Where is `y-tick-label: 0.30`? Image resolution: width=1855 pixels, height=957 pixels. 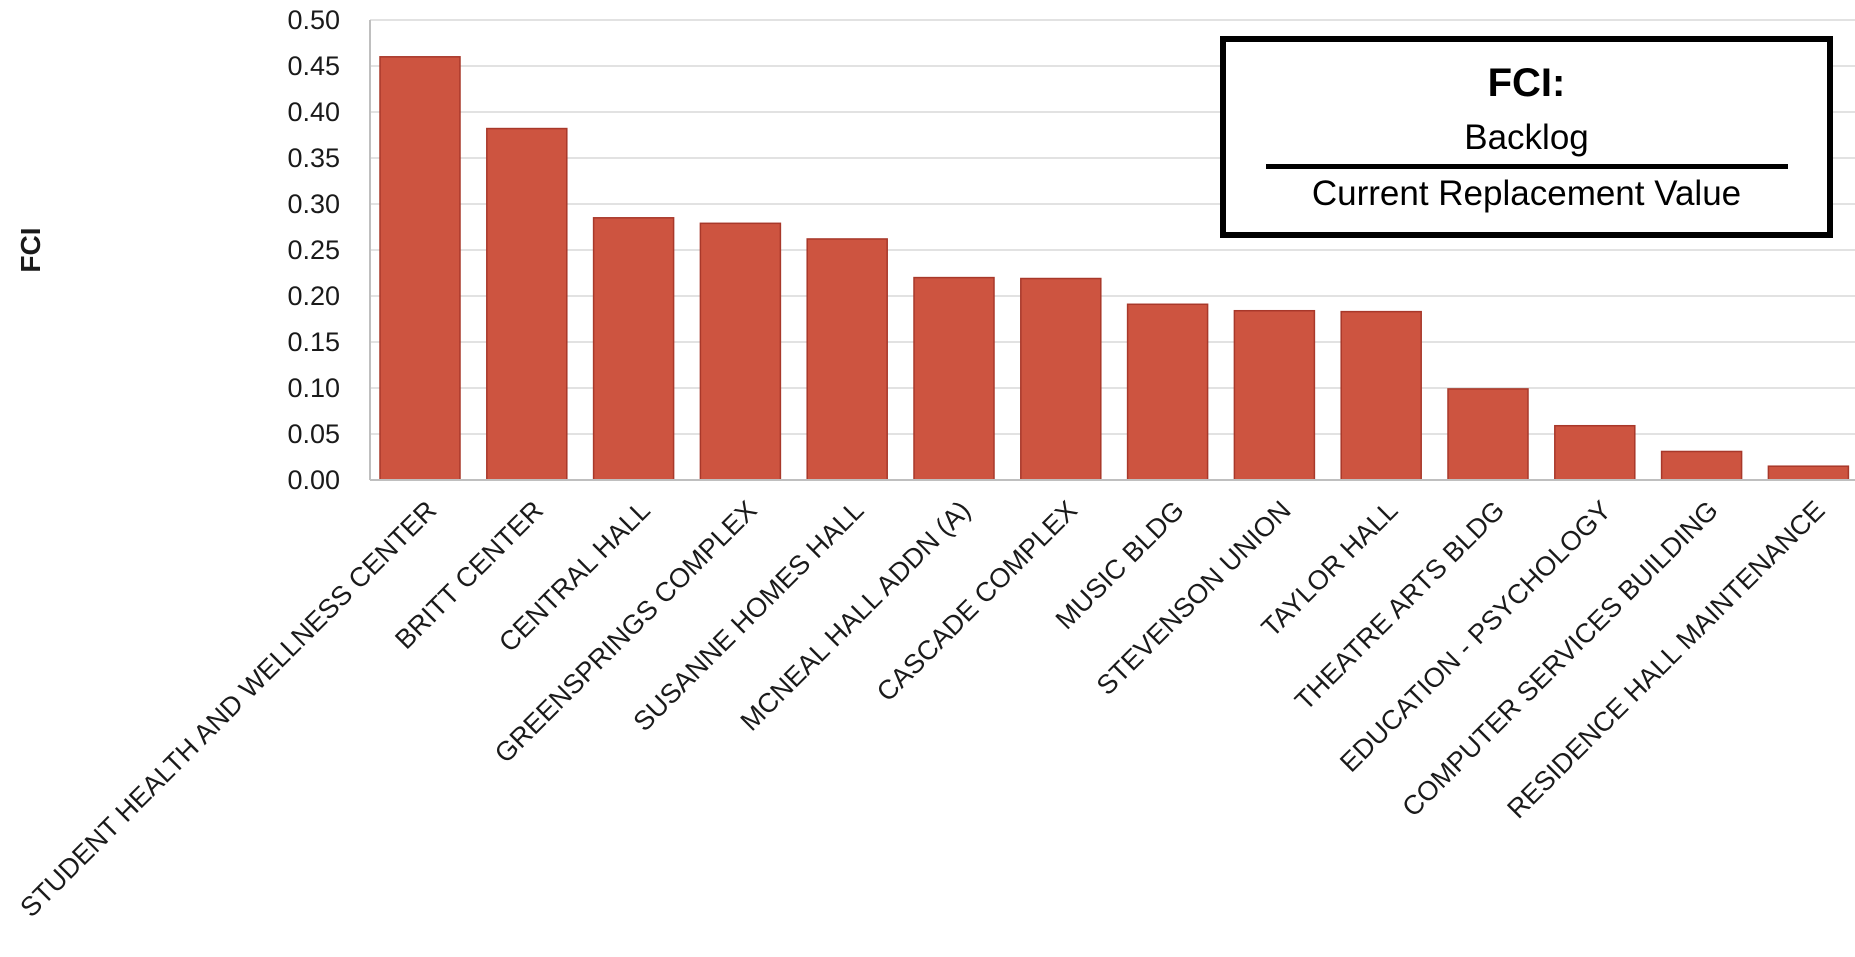 y-tick-label: 0.30 is located at coordinates (313, 204).